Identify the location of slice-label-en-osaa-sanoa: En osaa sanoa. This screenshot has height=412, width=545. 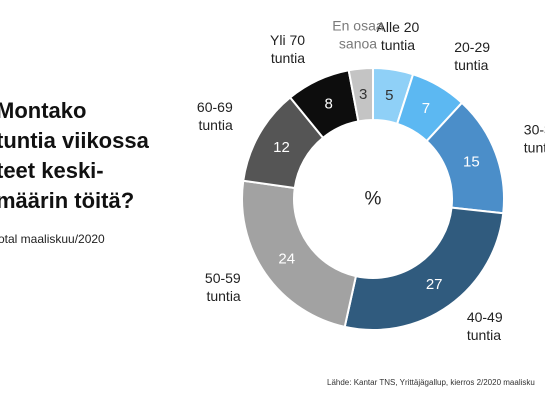
(358, 35).